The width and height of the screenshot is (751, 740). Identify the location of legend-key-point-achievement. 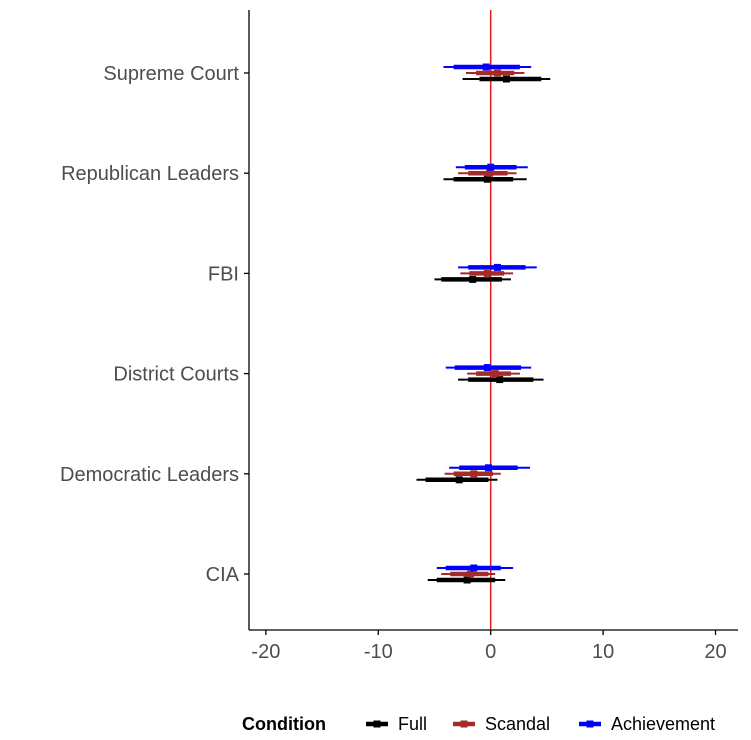
(590, 724).